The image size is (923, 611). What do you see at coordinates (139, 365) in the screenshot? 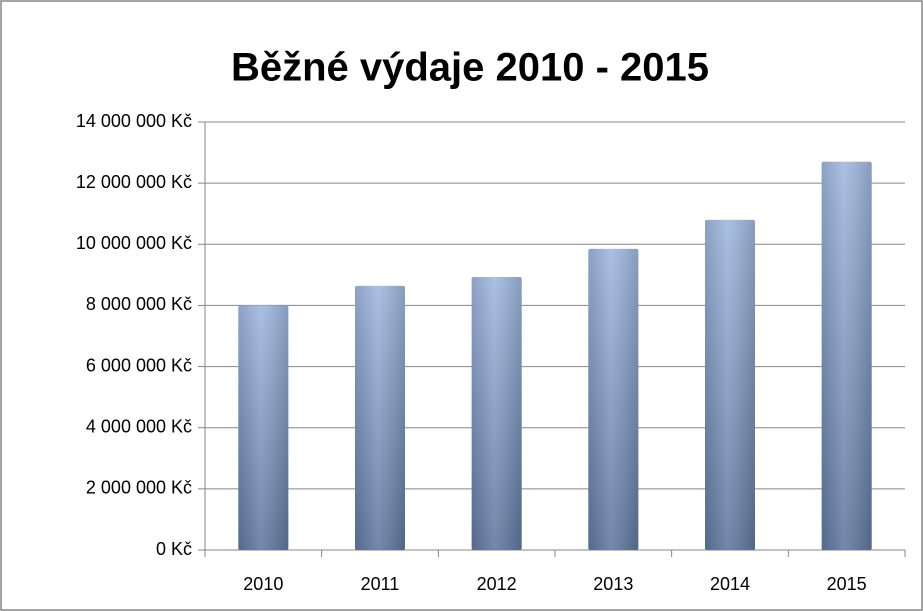
I see `y-tick-label: 6 000 000 Kč` at bounding box center [139, 365].